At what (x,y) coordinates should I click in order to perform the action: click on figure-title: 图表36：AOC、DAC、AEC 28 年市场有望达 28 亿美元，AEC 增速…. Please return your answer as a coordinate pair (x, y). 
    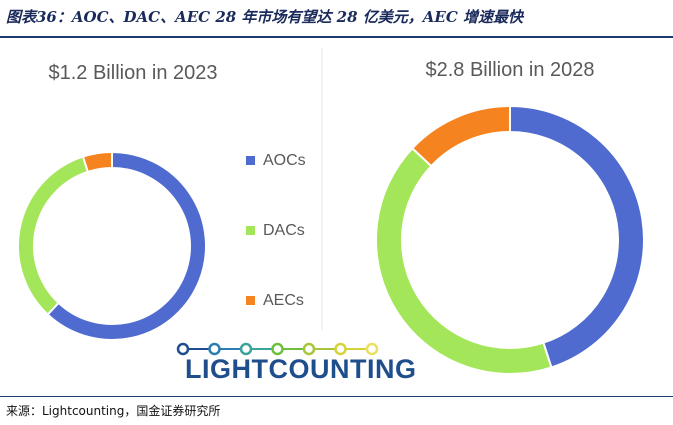
    Looking at the image, I should click on (264, 17).